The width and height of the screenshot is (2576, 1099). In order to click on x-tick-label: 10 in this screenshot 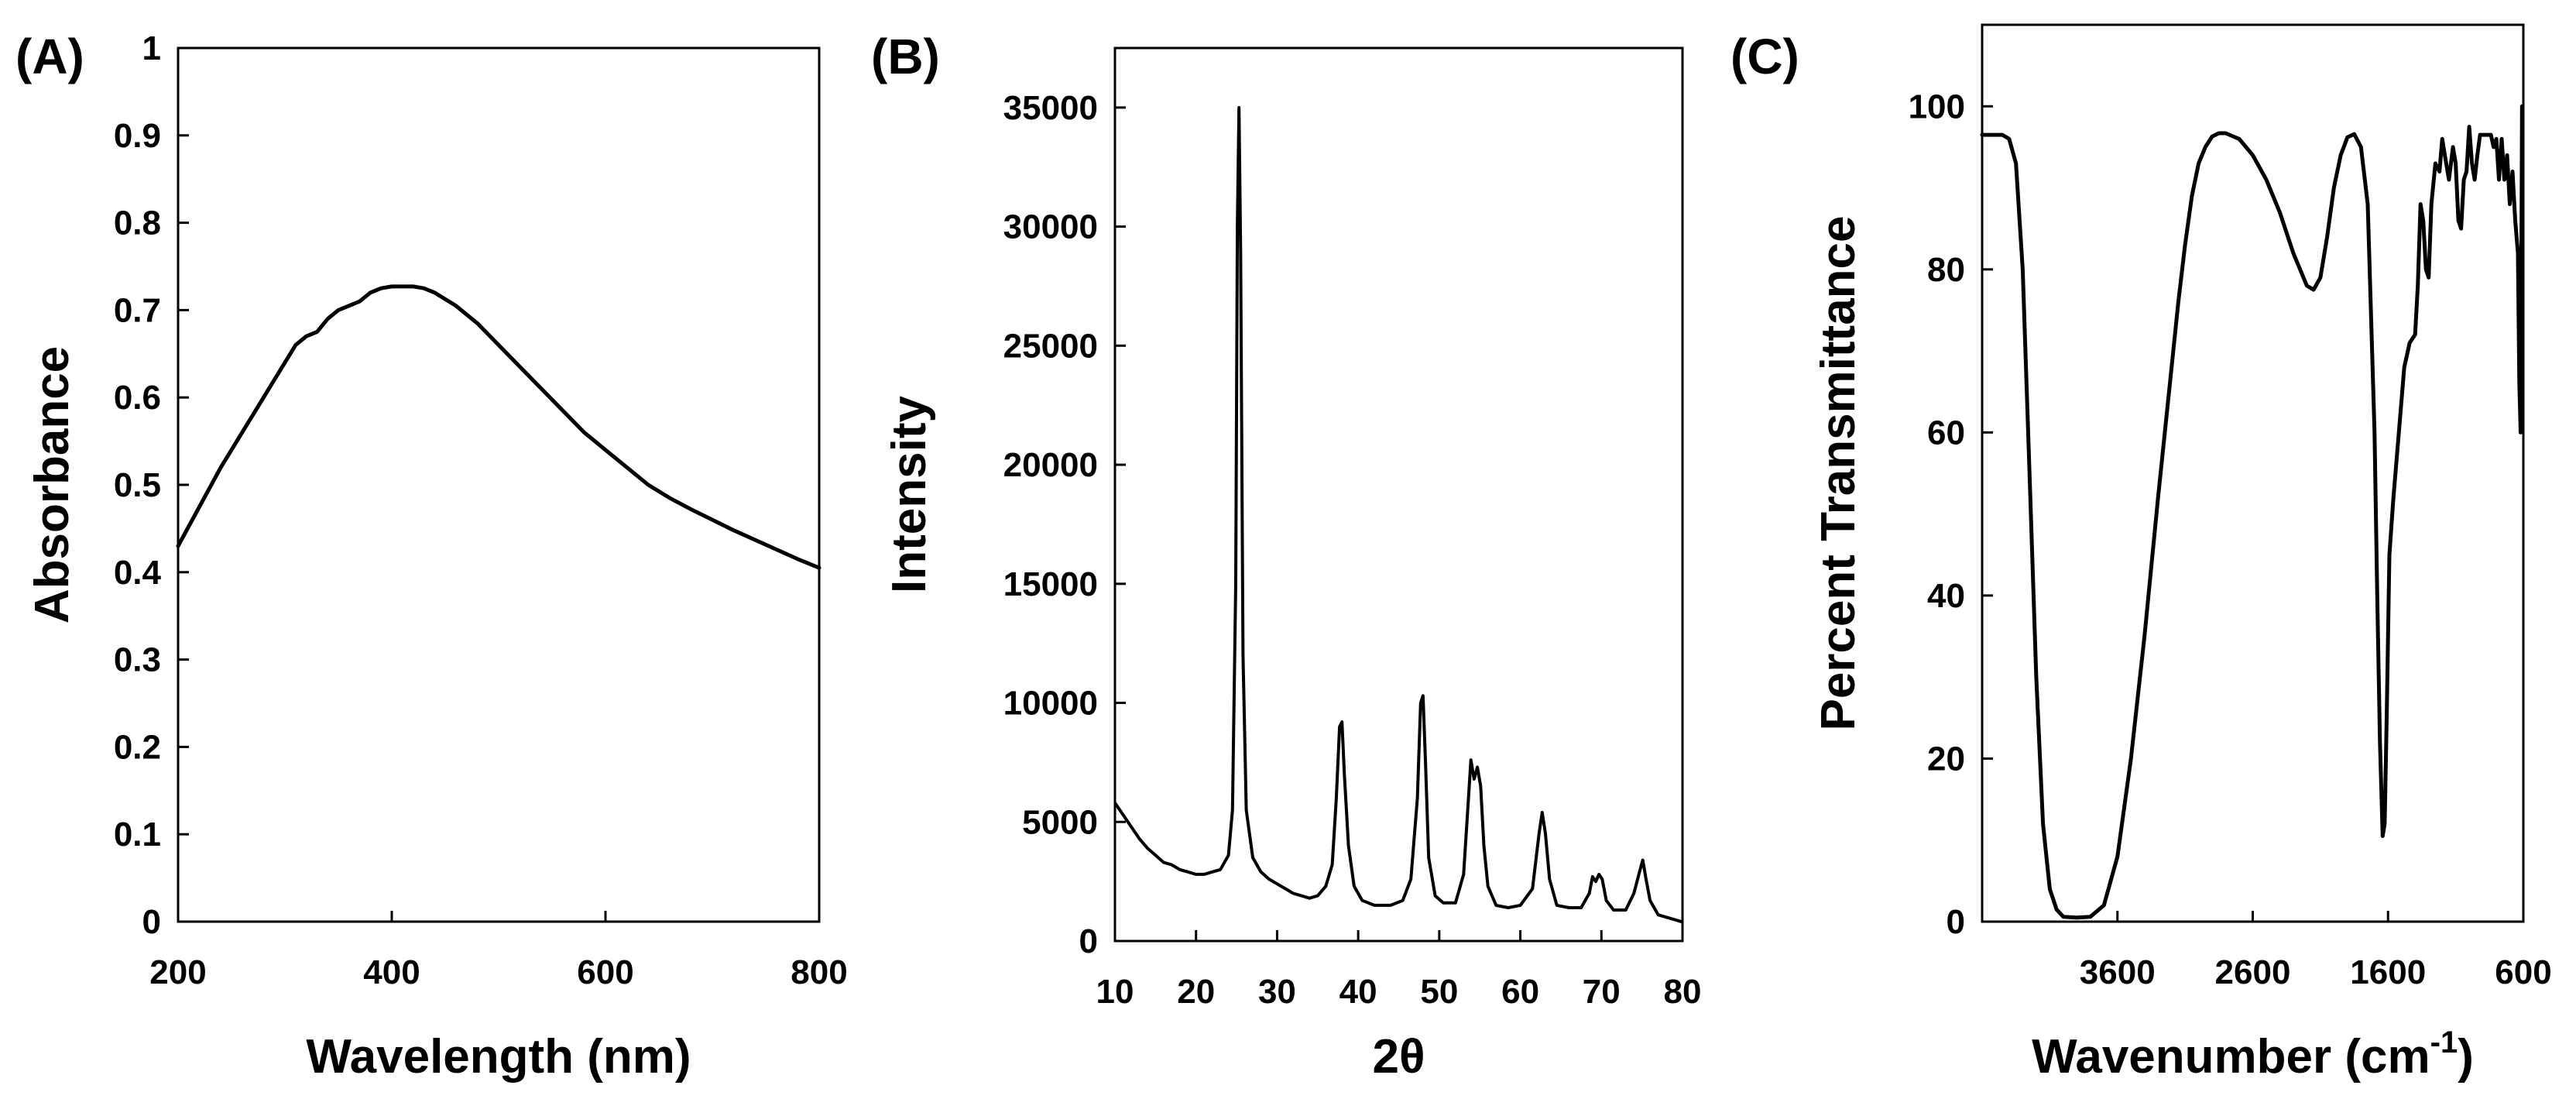, I will do `click(1115, 992)`.